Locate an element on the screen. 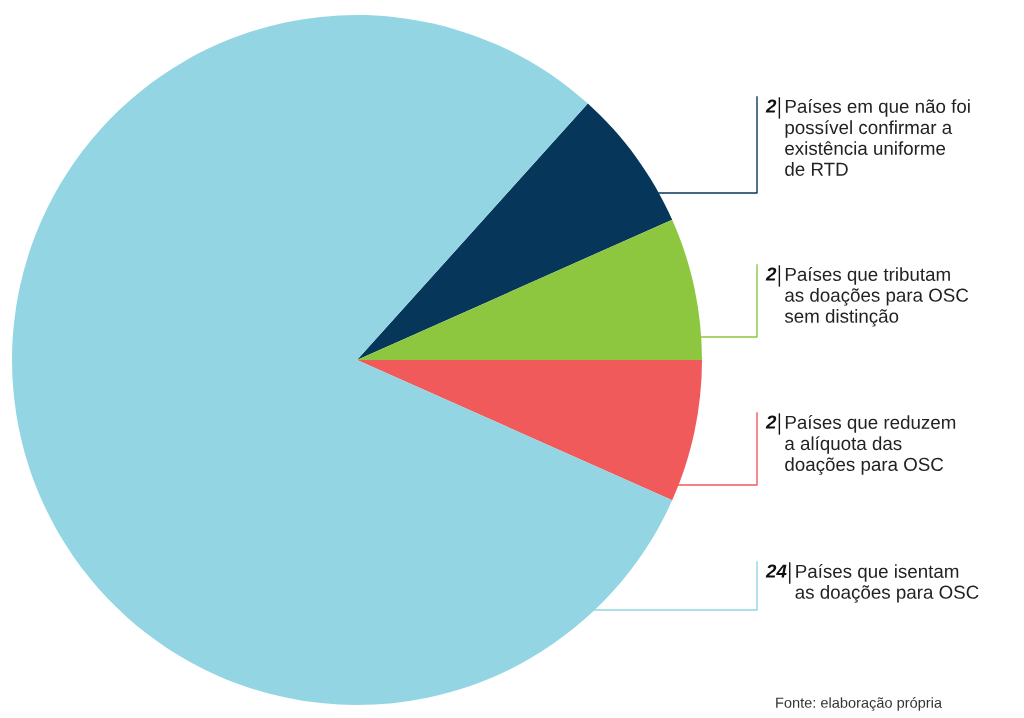  slice-label: Países que tributam as doações para OSC sem distinção is located at coordinates (876, 297).